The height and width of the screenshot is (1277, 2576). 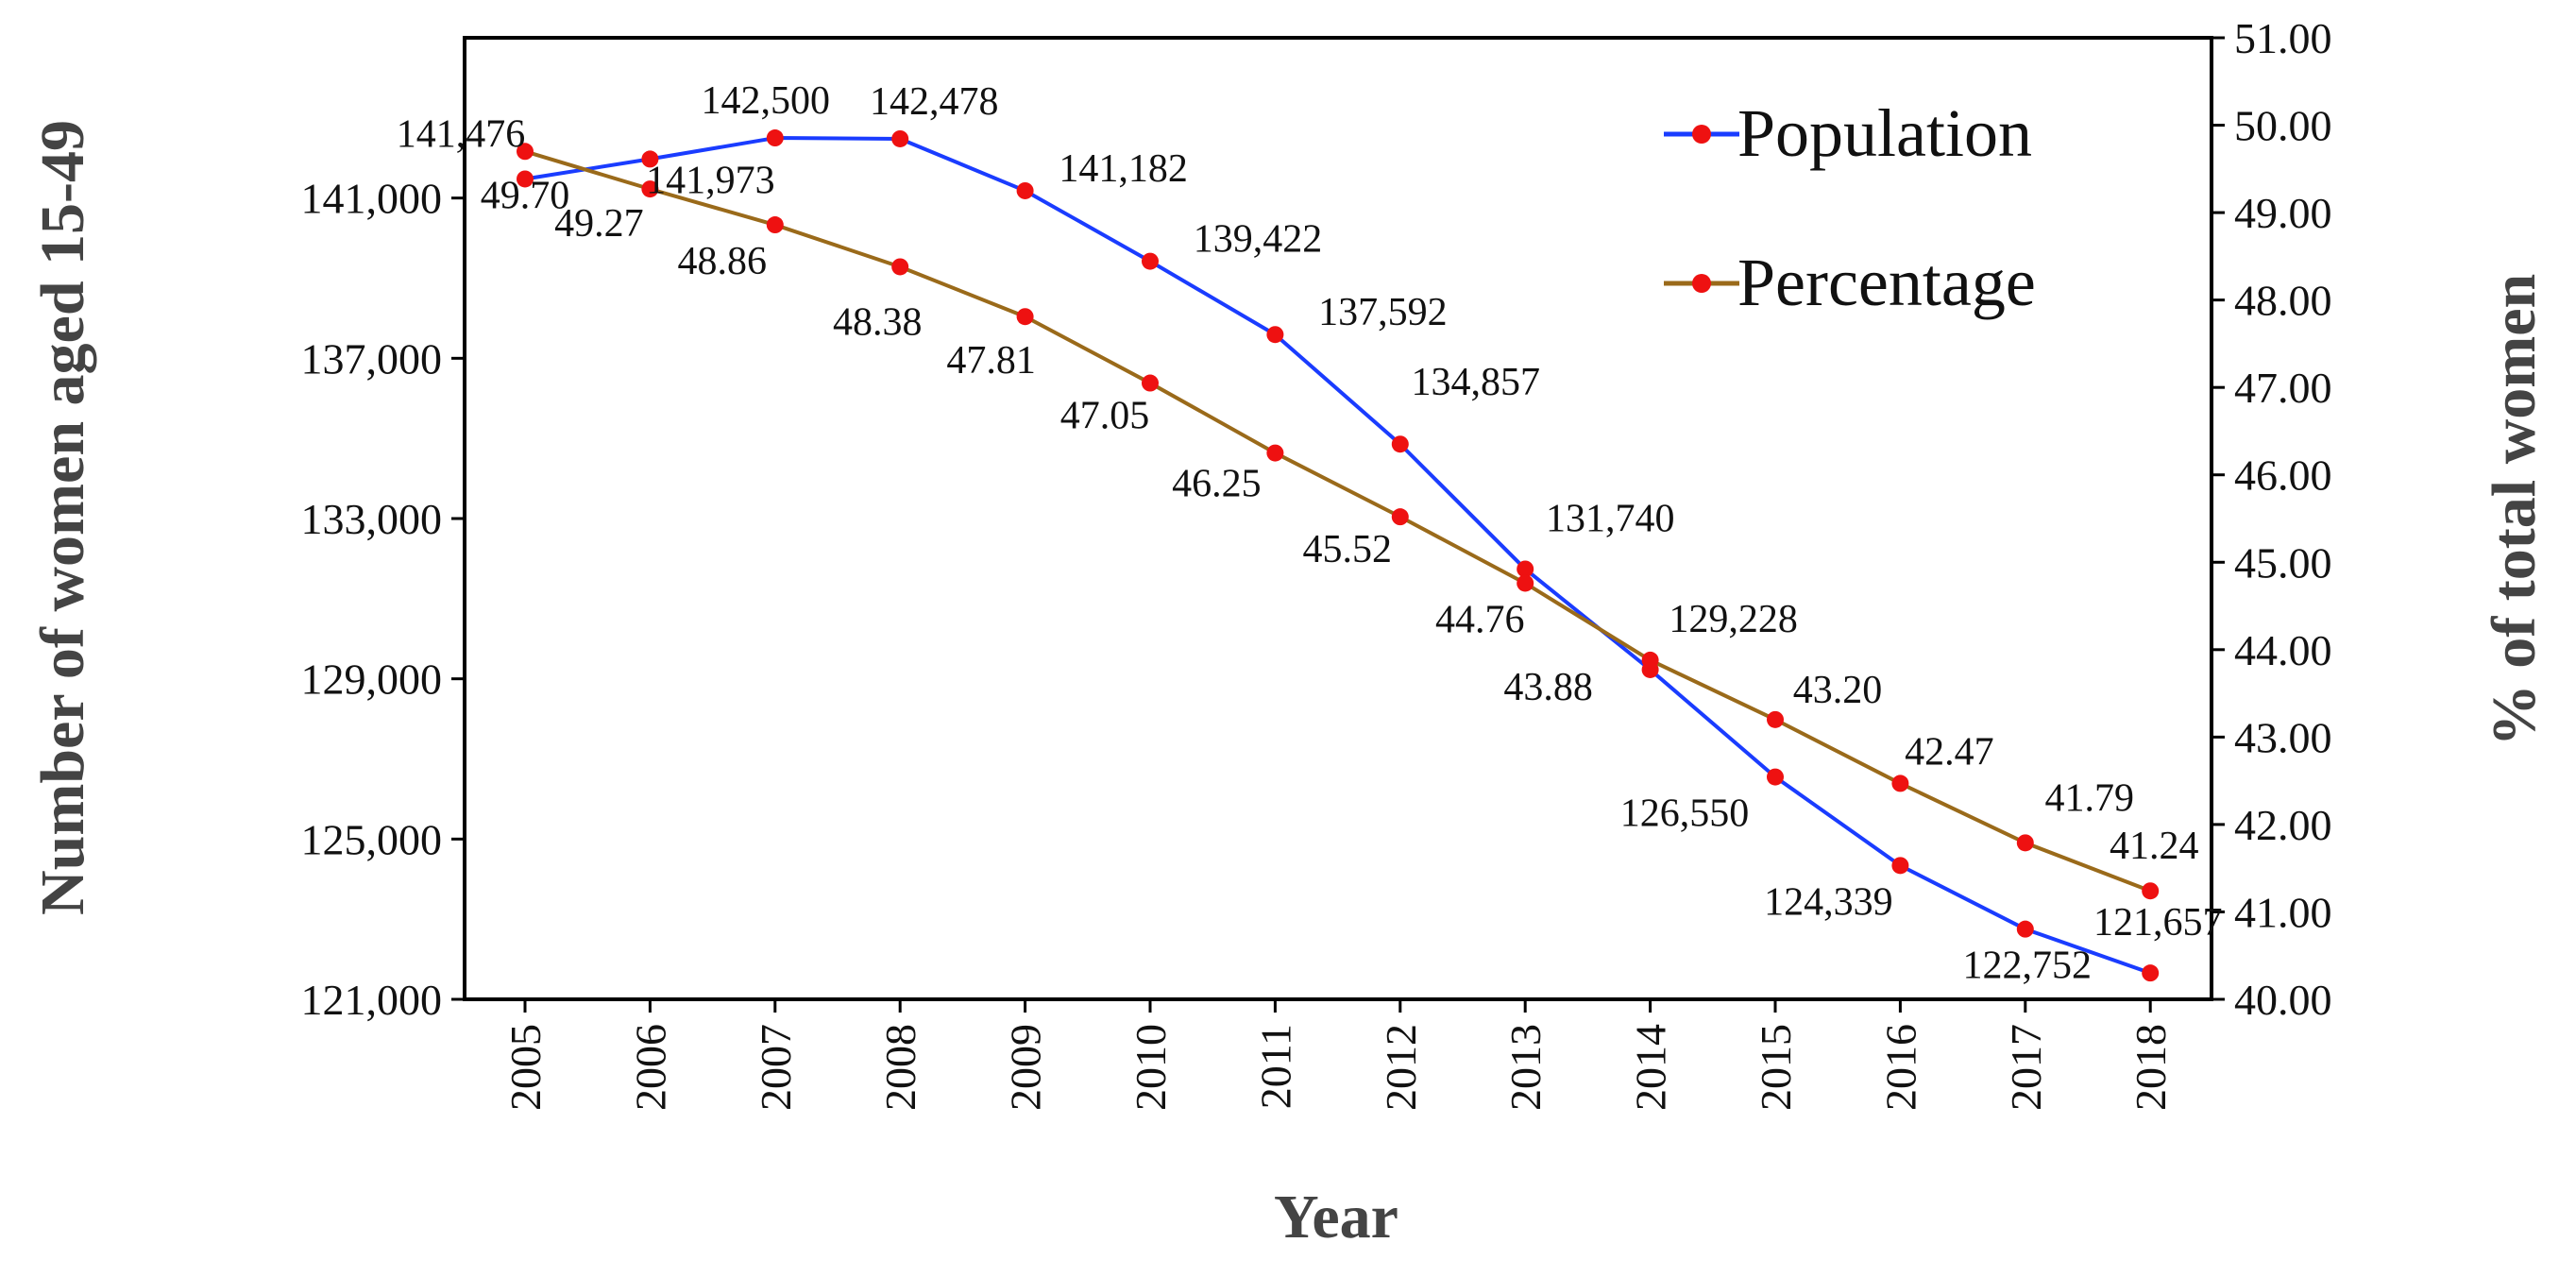 I want to click on x-tick-label: 2018, so click(x=2151, y=1067).